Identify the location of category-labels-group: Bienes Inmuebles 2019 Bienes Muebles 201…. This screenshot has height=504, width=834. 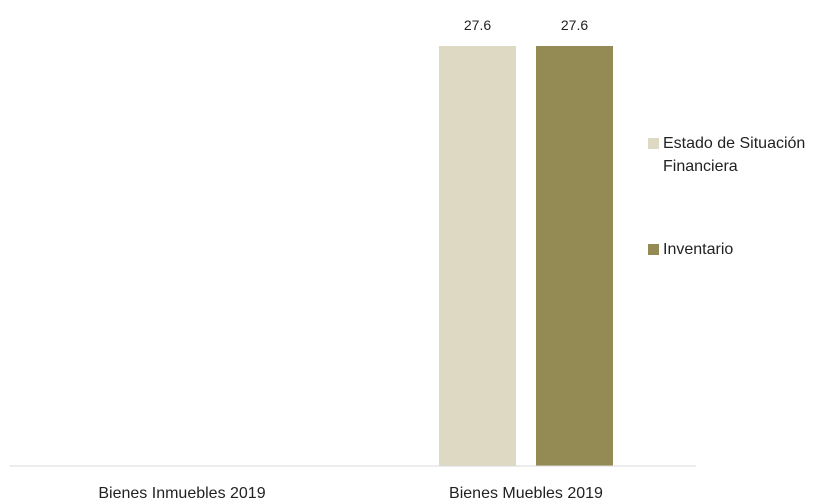
(350, 493).